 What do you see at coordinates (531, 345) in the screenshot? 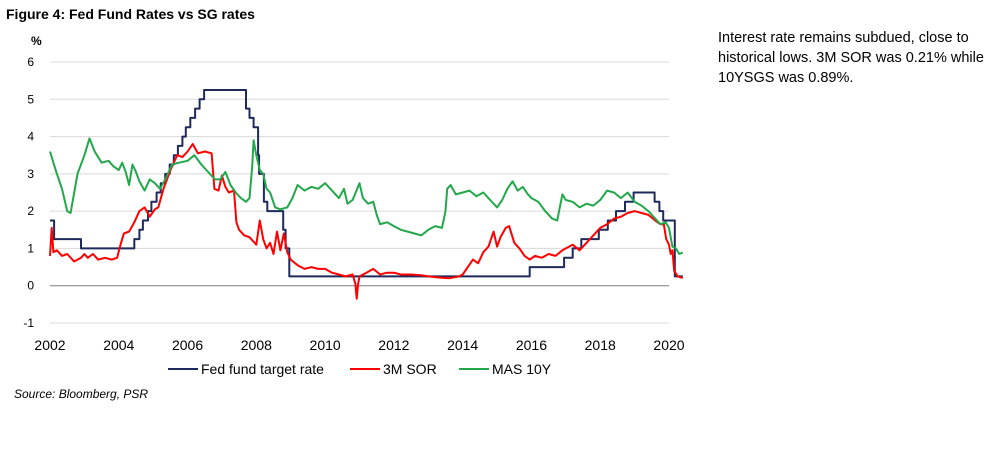
I see `x-tick-label: 2016` at bounding box center [531, 345].